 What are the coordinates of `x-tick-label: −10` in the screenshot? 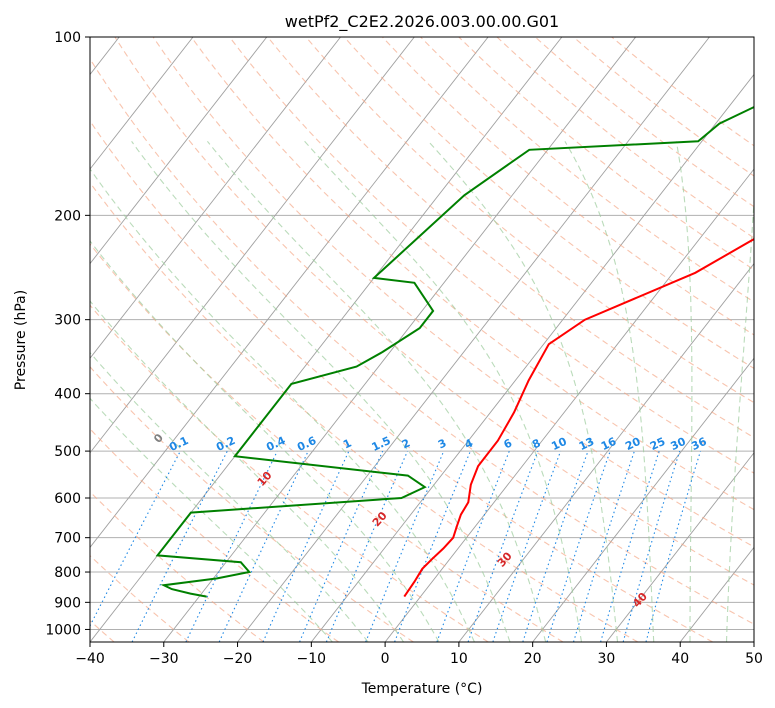 It's located at (312, 659).